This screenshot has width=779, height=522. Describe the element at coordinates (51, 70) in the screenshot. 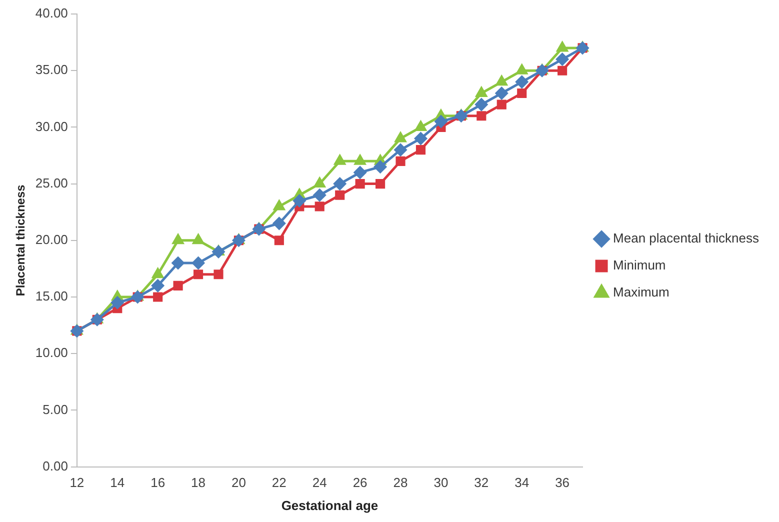

I see `y-tick-label: 35.00` at that location.